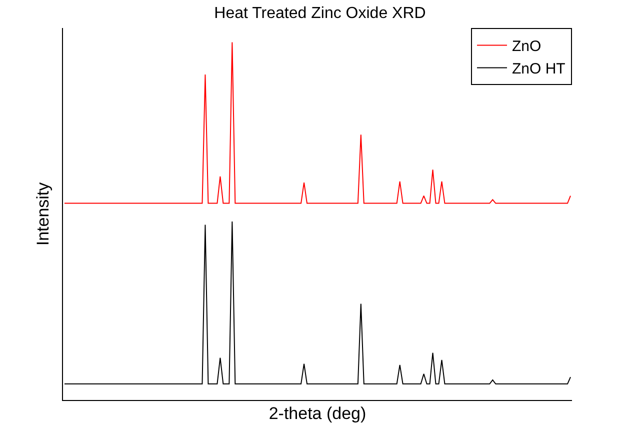 Image resolution: width=640 pixels, height=441 pixels. Describe the element at coordinates (317, 414) in the screenshot. I see `x-axis-title: 2-theta (deg)` at that location.